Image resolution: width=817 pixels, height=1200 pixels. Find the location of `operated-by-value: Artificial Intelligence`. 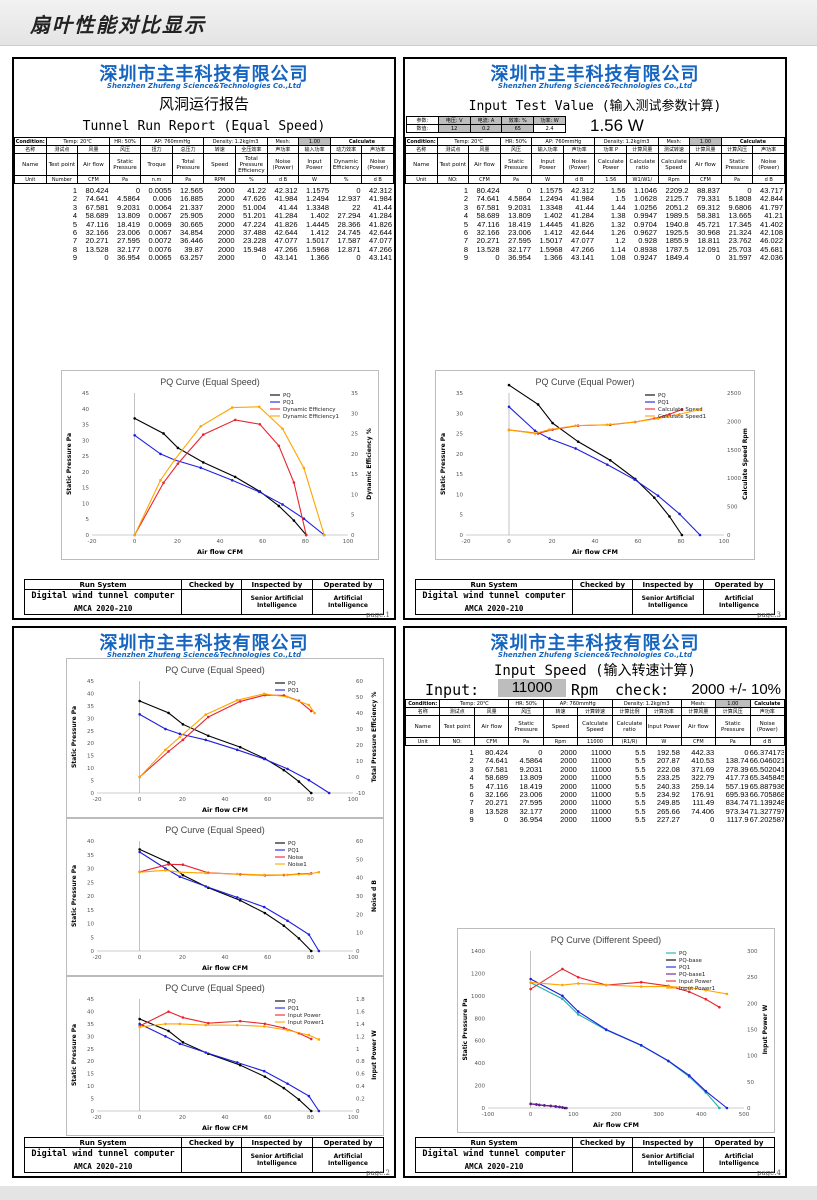

operated-by-value: Artificial Intelligence is located at coordinates (739, 602).